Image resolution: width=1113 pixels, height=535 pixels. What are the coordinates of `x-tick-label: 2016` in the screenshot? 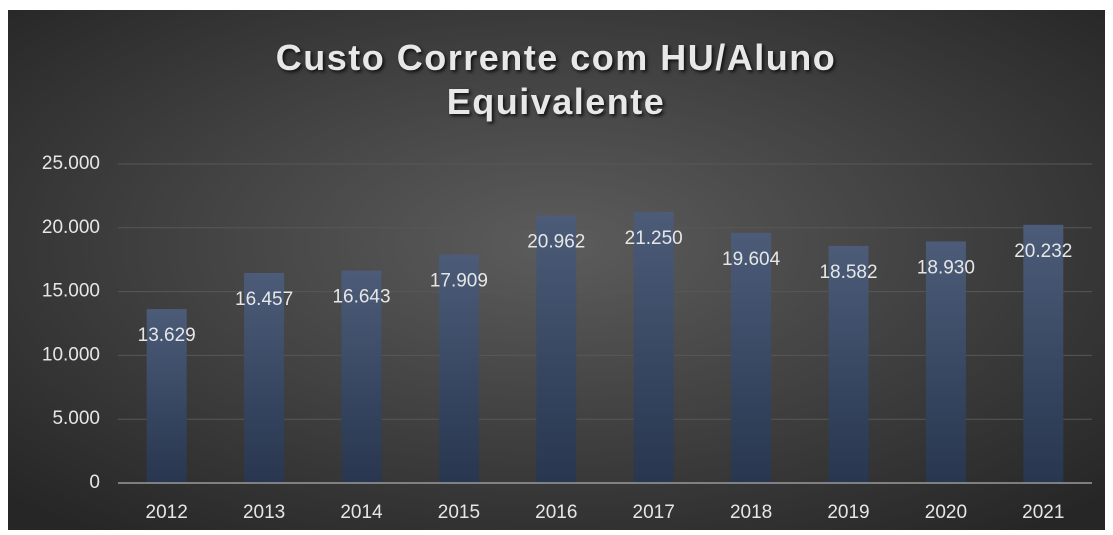 It's located at (556, 512).